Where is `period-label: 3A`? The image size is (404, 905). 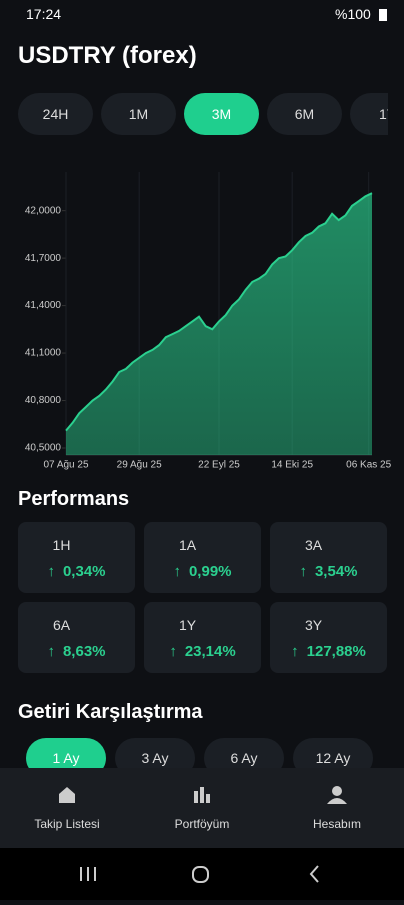 period-label: 3A is located at coordinates (313, 545).